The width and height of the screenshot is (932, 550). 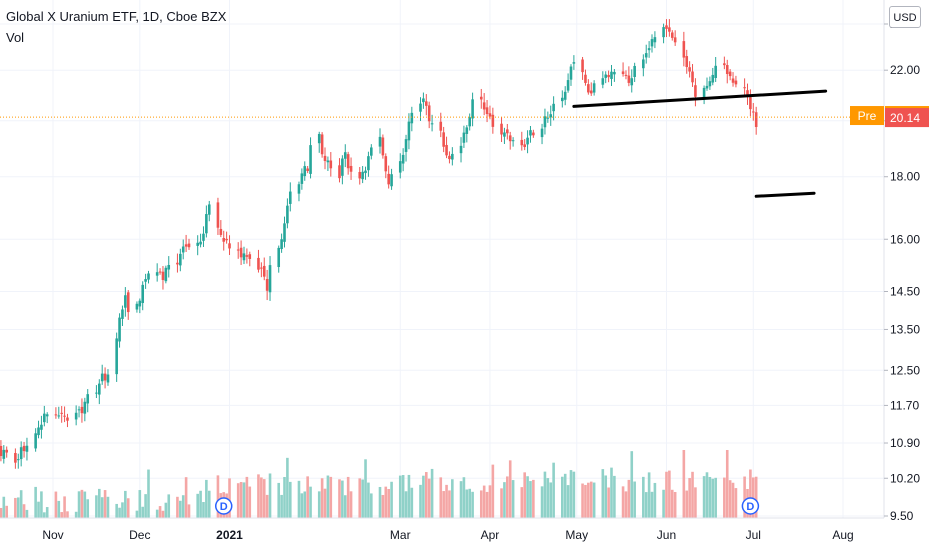 I want to click on y-tick-label: 14.50, so click(x=905, y=292).